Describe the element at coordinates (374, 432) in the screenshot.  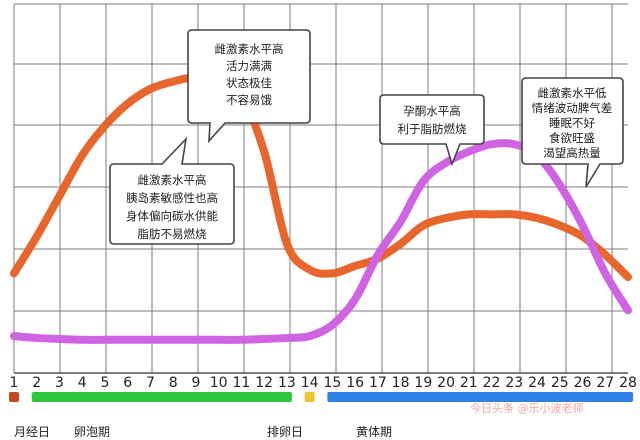
I see `phase-label-4: 黄体期` at that location.